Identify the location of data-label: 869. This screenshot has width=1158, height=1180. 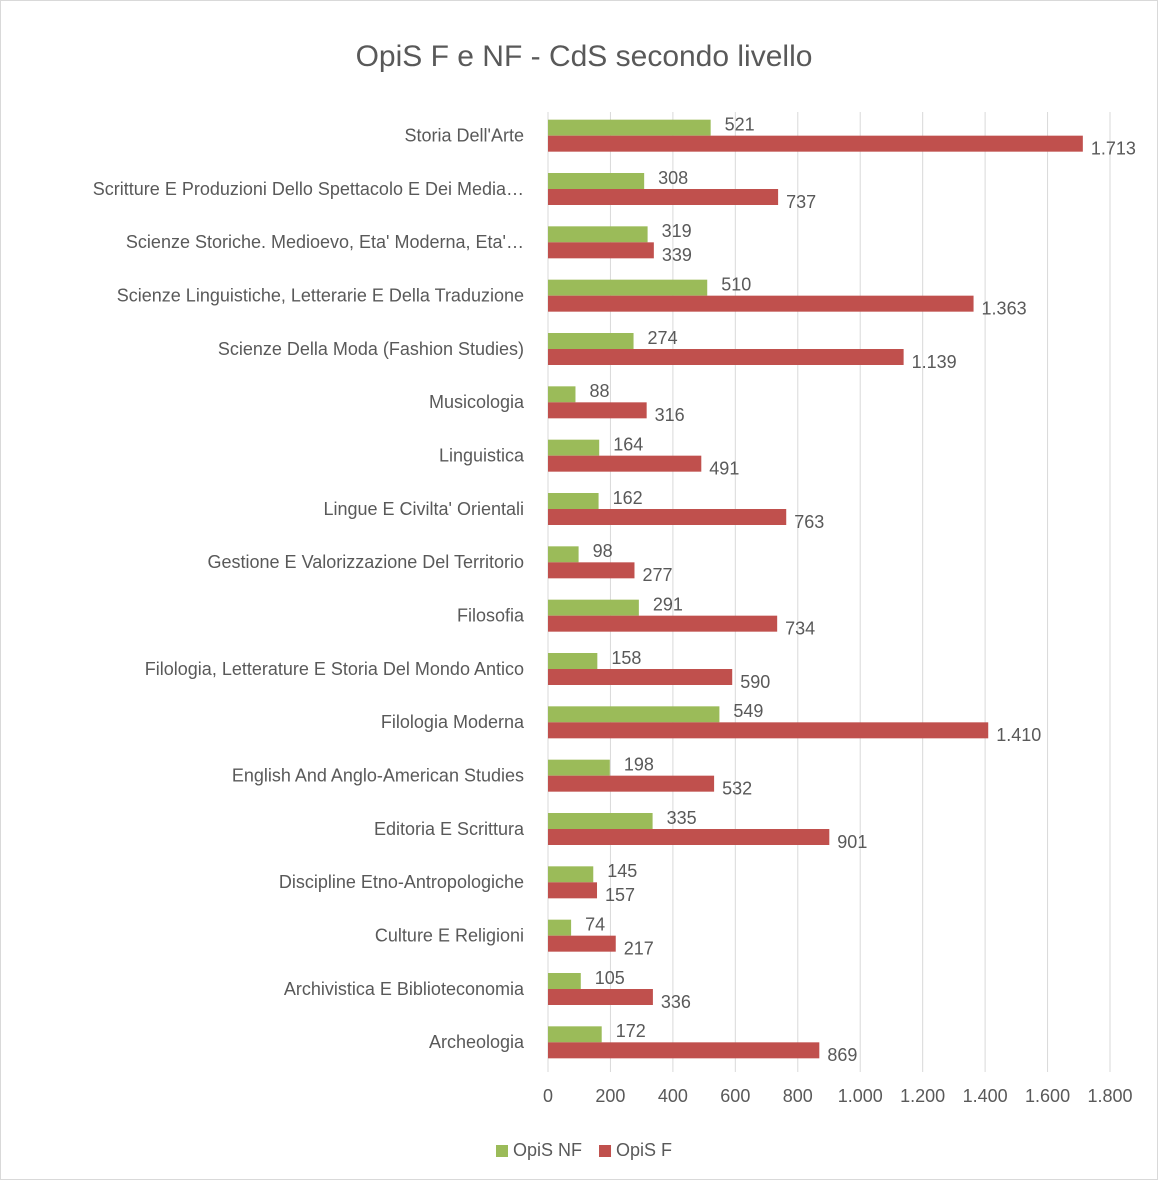
(842, 1055).